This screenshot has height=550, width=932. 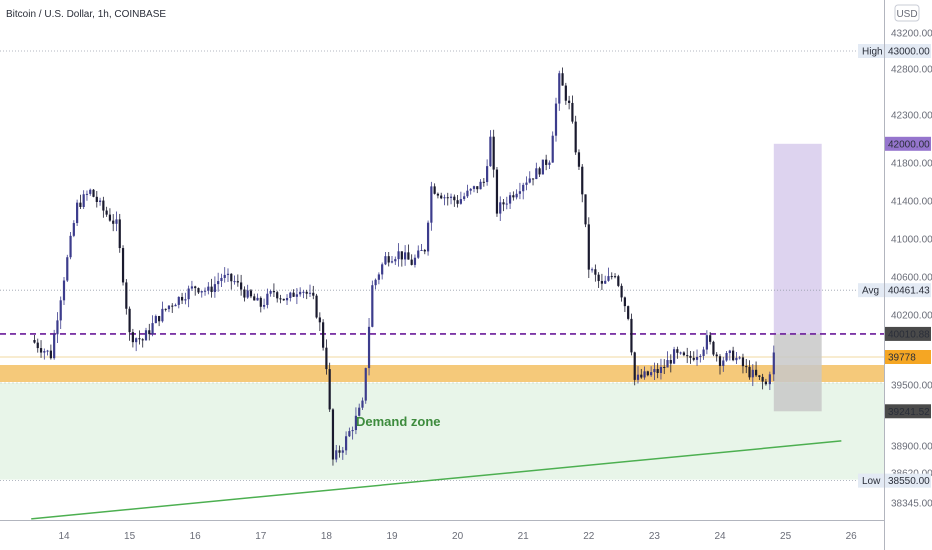 I want to click on currency-button-frame, so click(x=907, y=13).